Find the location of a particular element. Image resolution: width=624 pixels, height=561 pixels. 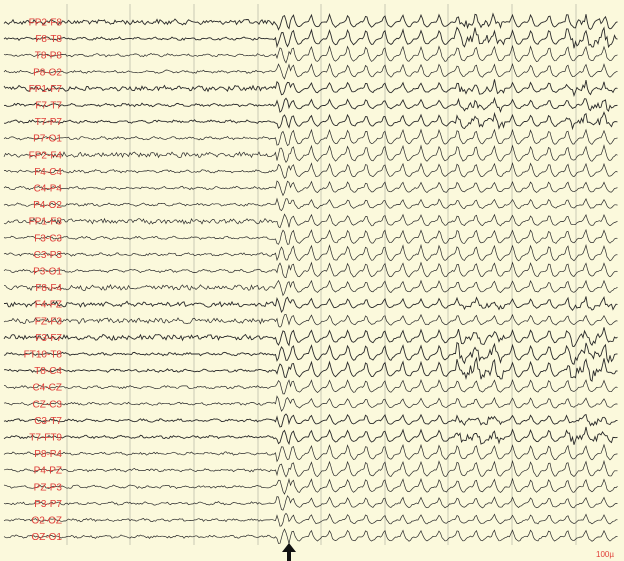

channel-label: FP1-F3 is located at coordinates (46, 222).